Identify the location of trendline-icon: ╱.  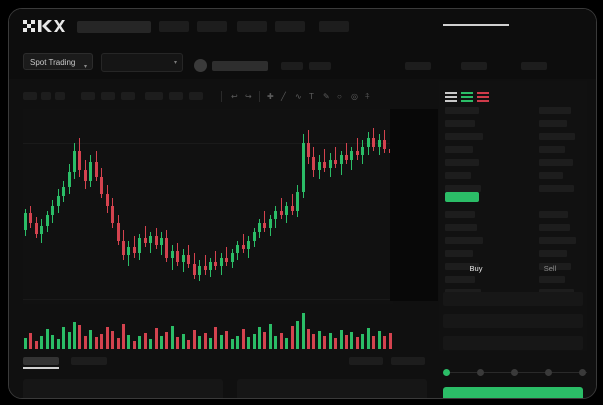
(283, 96).